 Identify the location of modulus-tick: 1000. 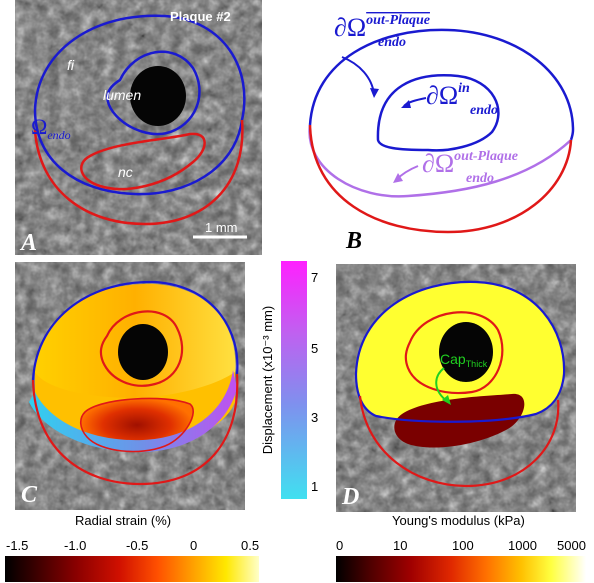
(522, 545).